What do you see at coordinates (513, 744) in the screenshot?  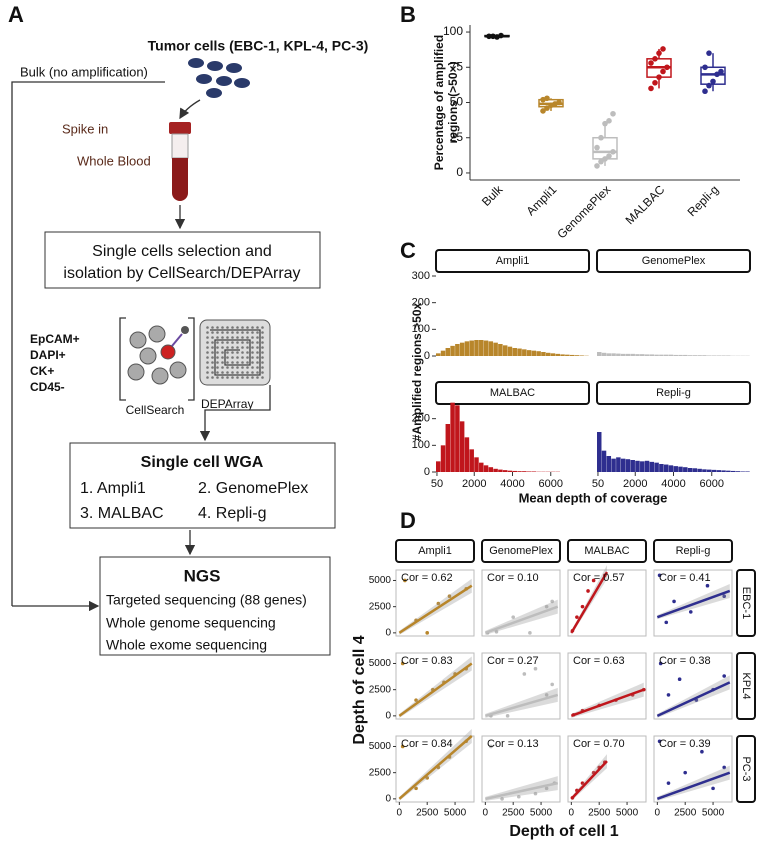 I see `annotation: Cor = 0.13` at bounding box center [513, 744].